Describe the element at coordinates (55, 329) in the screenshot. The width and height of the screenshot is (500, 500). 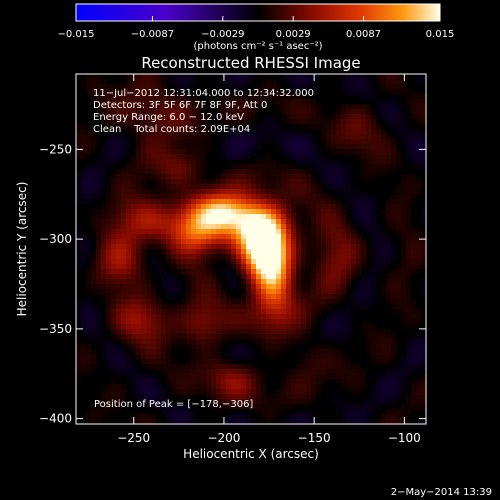
I see `y-tick-label: −350` at that location.